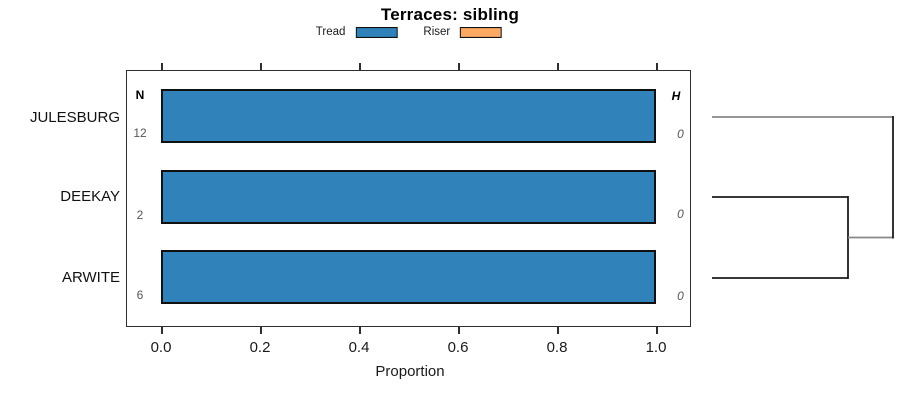 The width and height of the screenshot is (900, 400). What do you see at coordinates (90, 196) in the screenshot?
I see `category-label: DEEKAY` at bounding box center [90, 196].